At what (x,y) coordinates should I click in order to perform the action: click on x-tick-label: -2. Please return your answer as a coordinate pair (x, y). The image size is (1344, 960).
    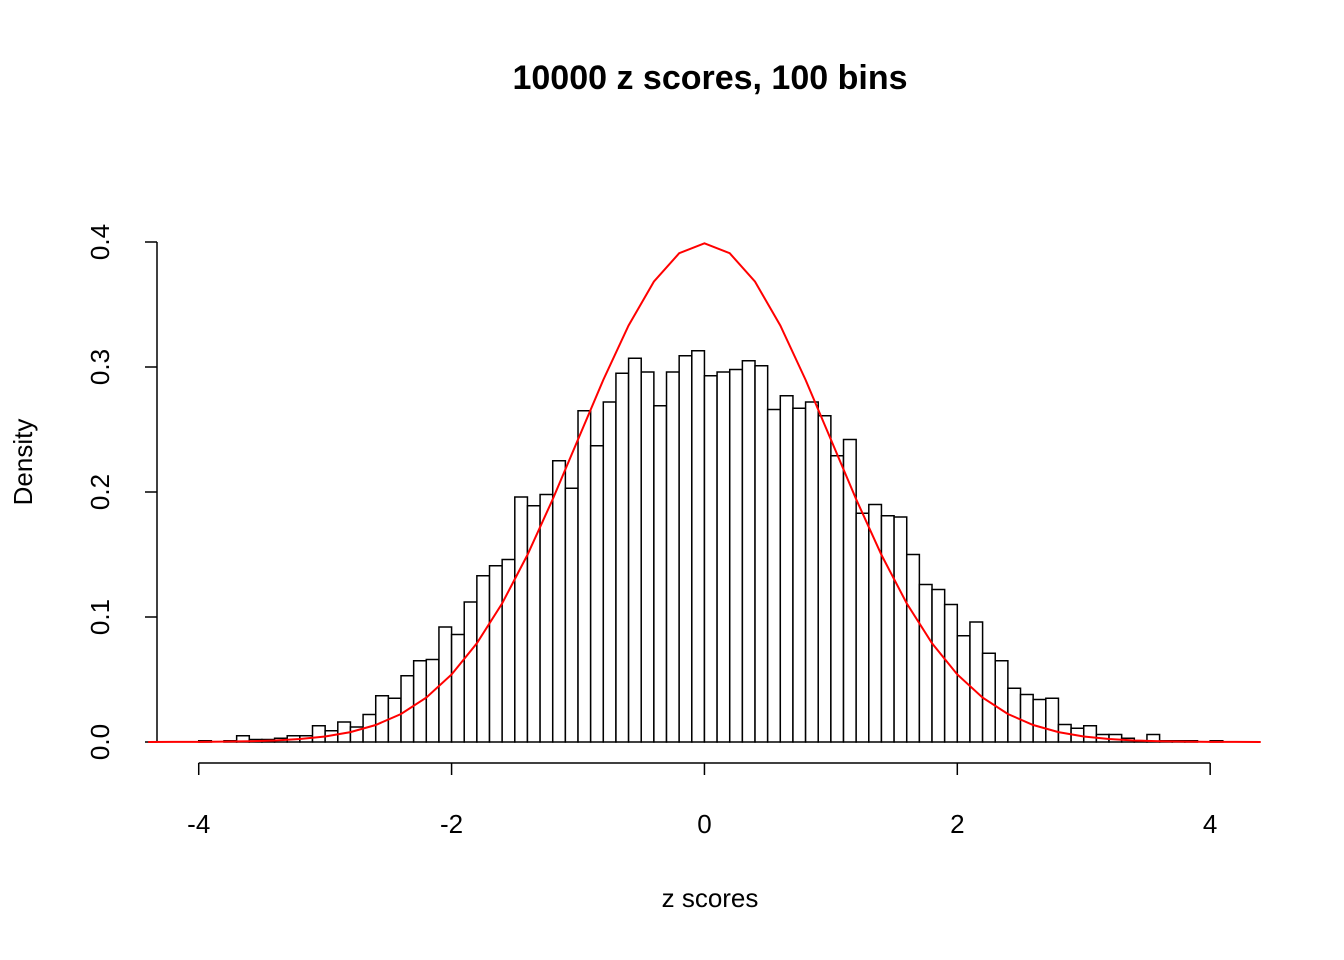
    Looking at the image, I should click on (451, 824).